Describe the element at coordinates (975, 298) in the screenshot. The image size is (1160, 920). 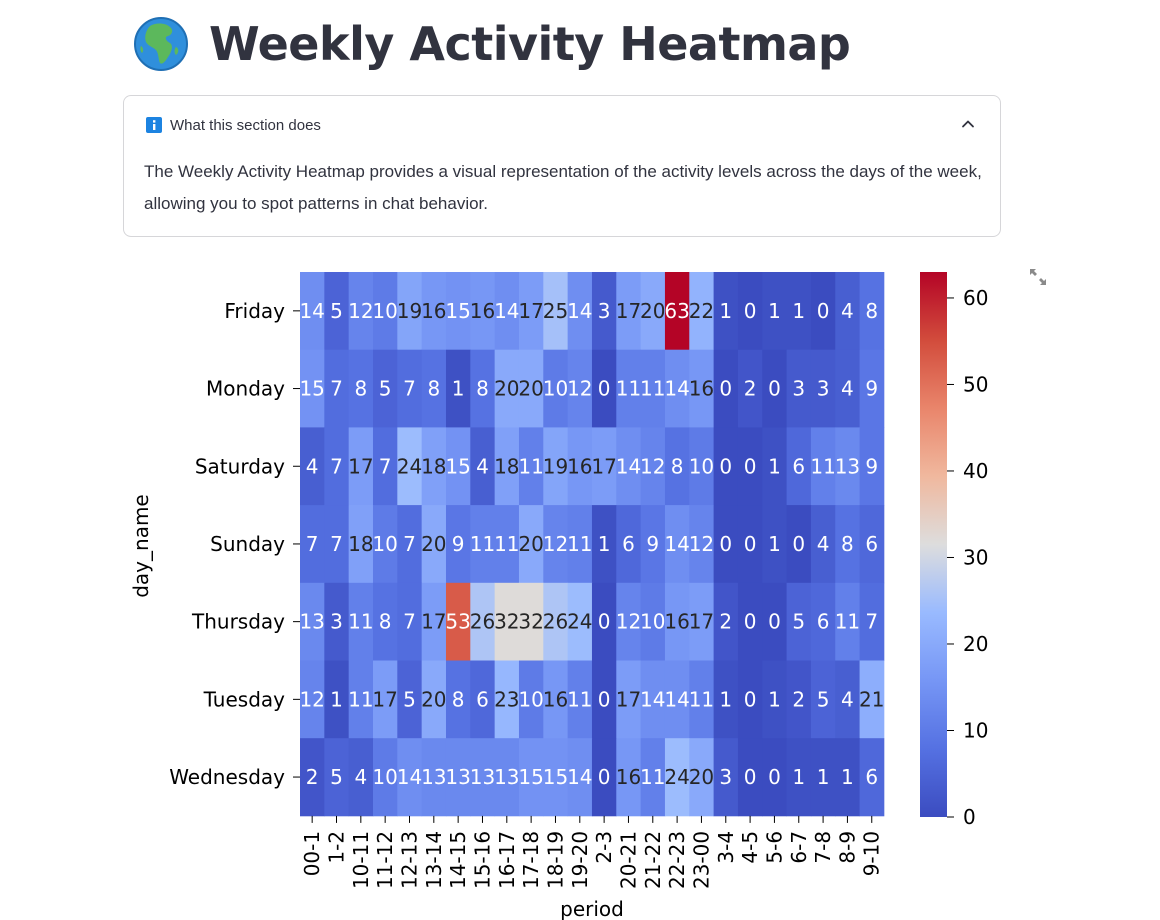
I see `colorbar-tick-label: 60` at that location.